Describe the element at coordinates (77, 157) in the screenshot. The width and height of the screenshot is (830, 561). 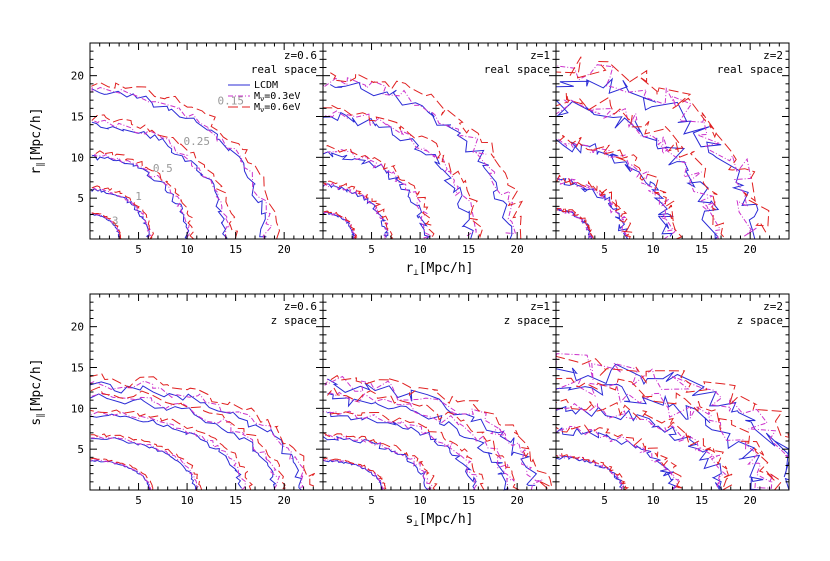
I see `y-tick-label: 10` at that location.